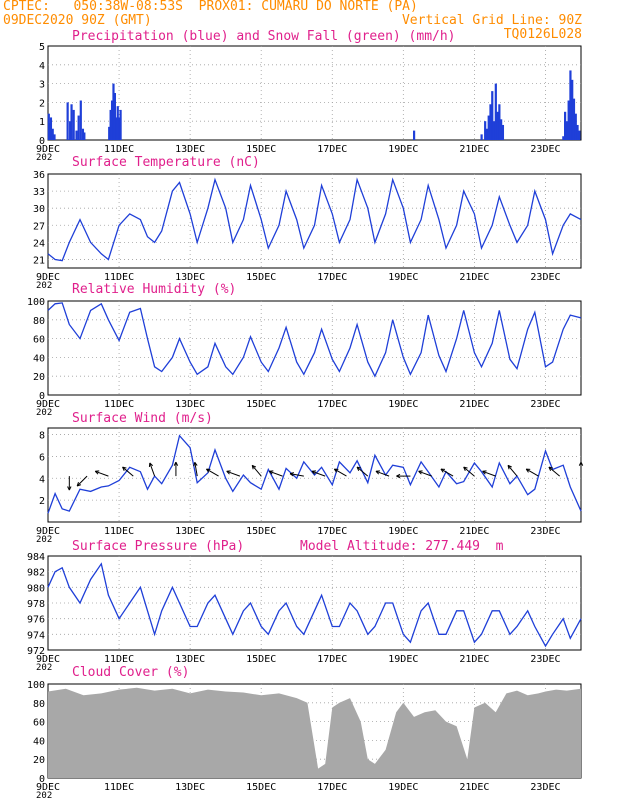 The image size is (618, 800). What do you see at coordinates (491, 20) in the screenshot?
I see `header-grid-line: Vertical Grid Line: 90Z` at bounding box center [491, 20].